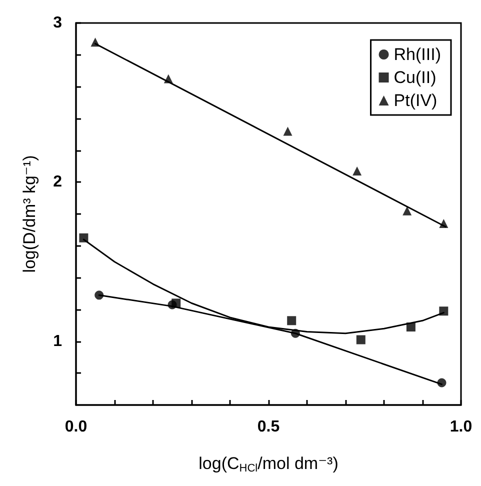 The height and width of the screenshot is (486, 481). I want to click on x-tick-label: 0.0, so click(76, 427).